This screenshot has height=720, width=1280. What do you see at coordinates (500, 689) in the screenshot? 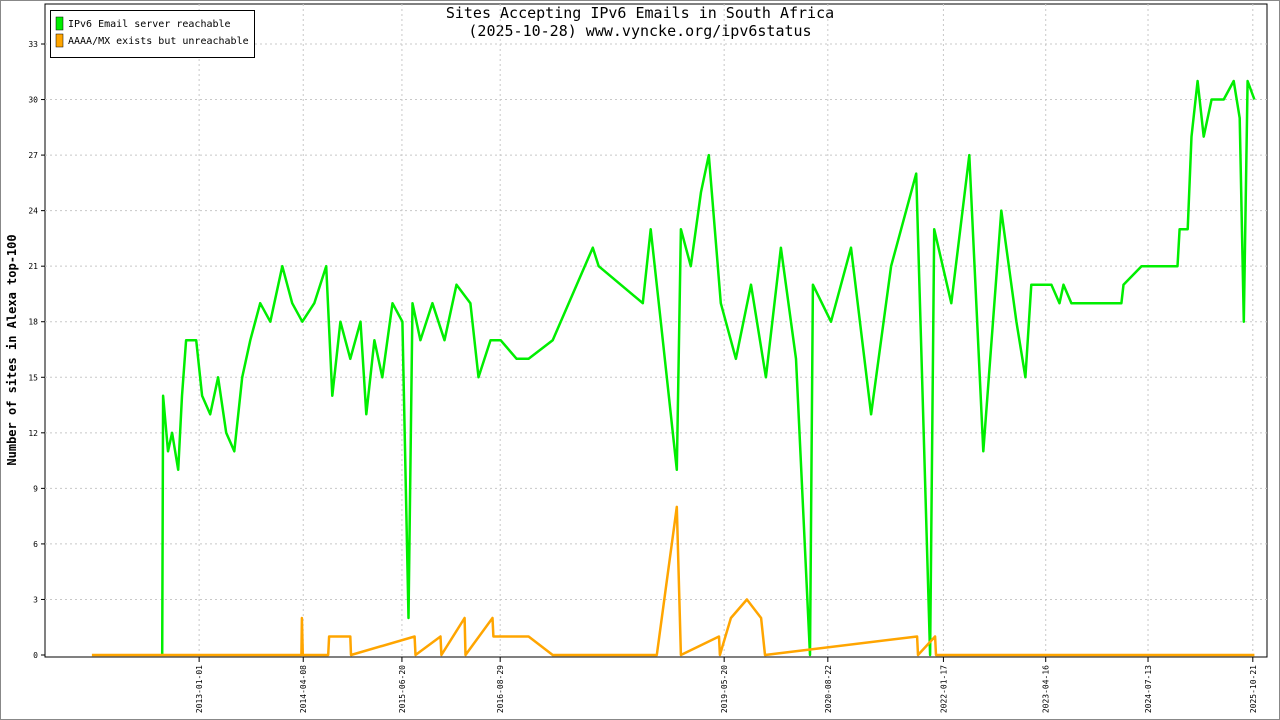
I see `x-tick-label: 2016-08-29` at bounding box center [500, 689].